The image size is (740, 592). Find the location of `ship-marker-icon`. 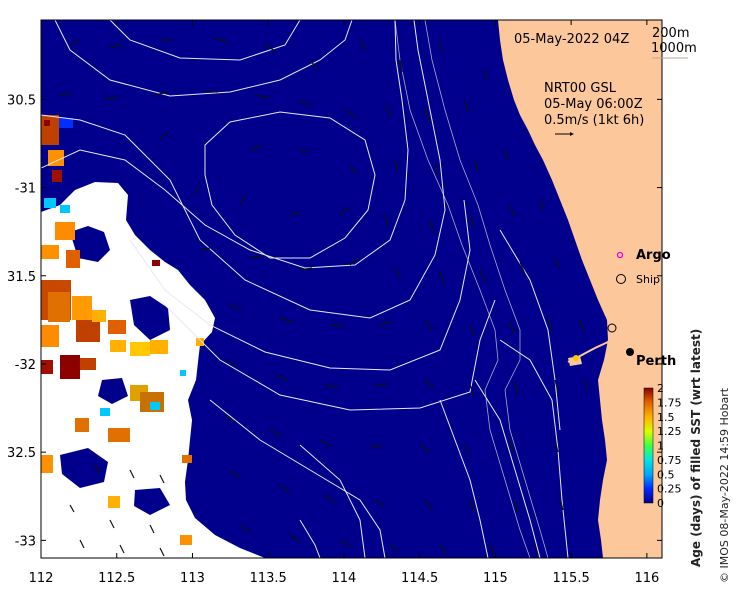

ship-marker-icon is located at coordinates (621, 279).